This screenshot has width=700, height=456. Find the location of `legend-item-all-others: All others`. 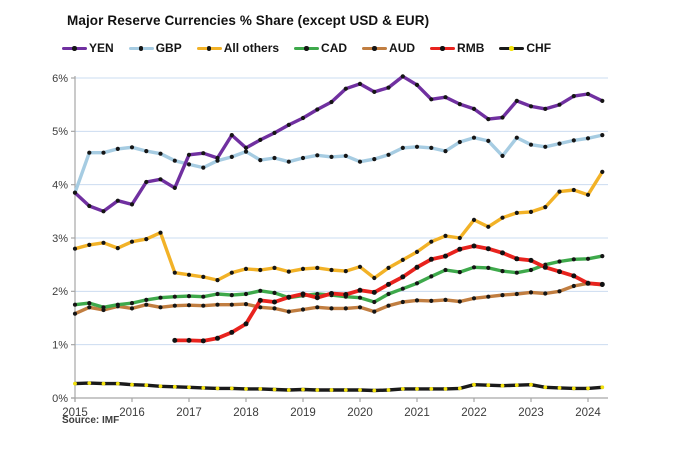

legend-item-all-others: All others is located at coordinates (238, 48).